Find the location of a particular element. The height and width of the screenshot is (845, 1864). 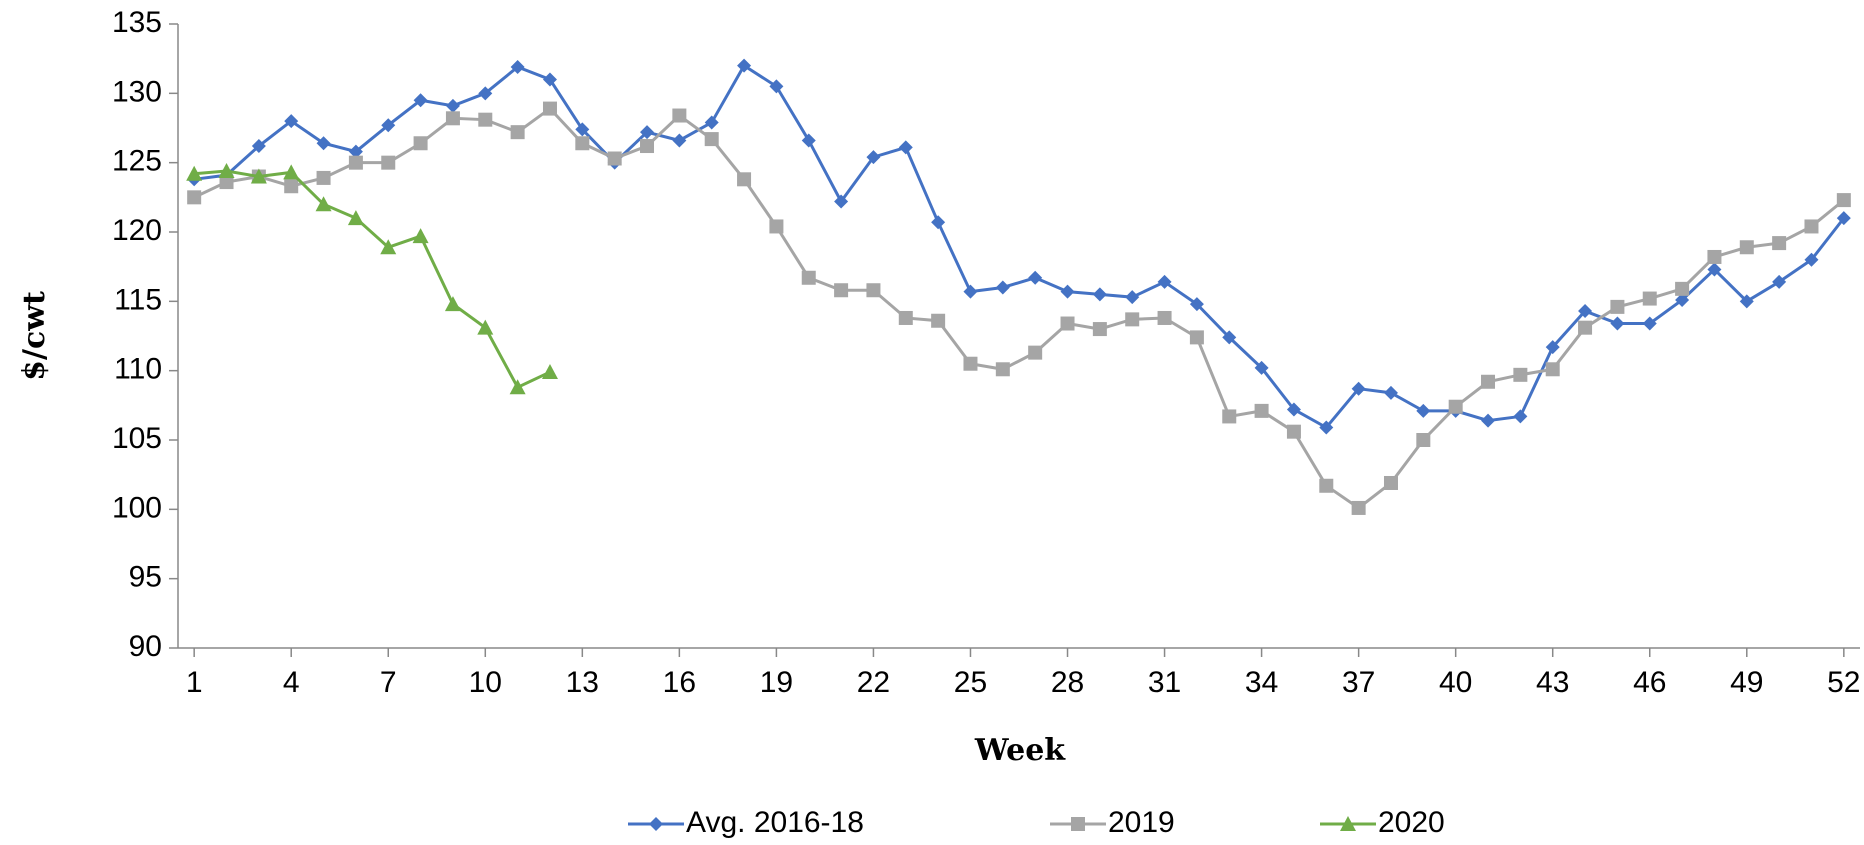

legend-label: 2020 is located at coordinates (1411, 822).